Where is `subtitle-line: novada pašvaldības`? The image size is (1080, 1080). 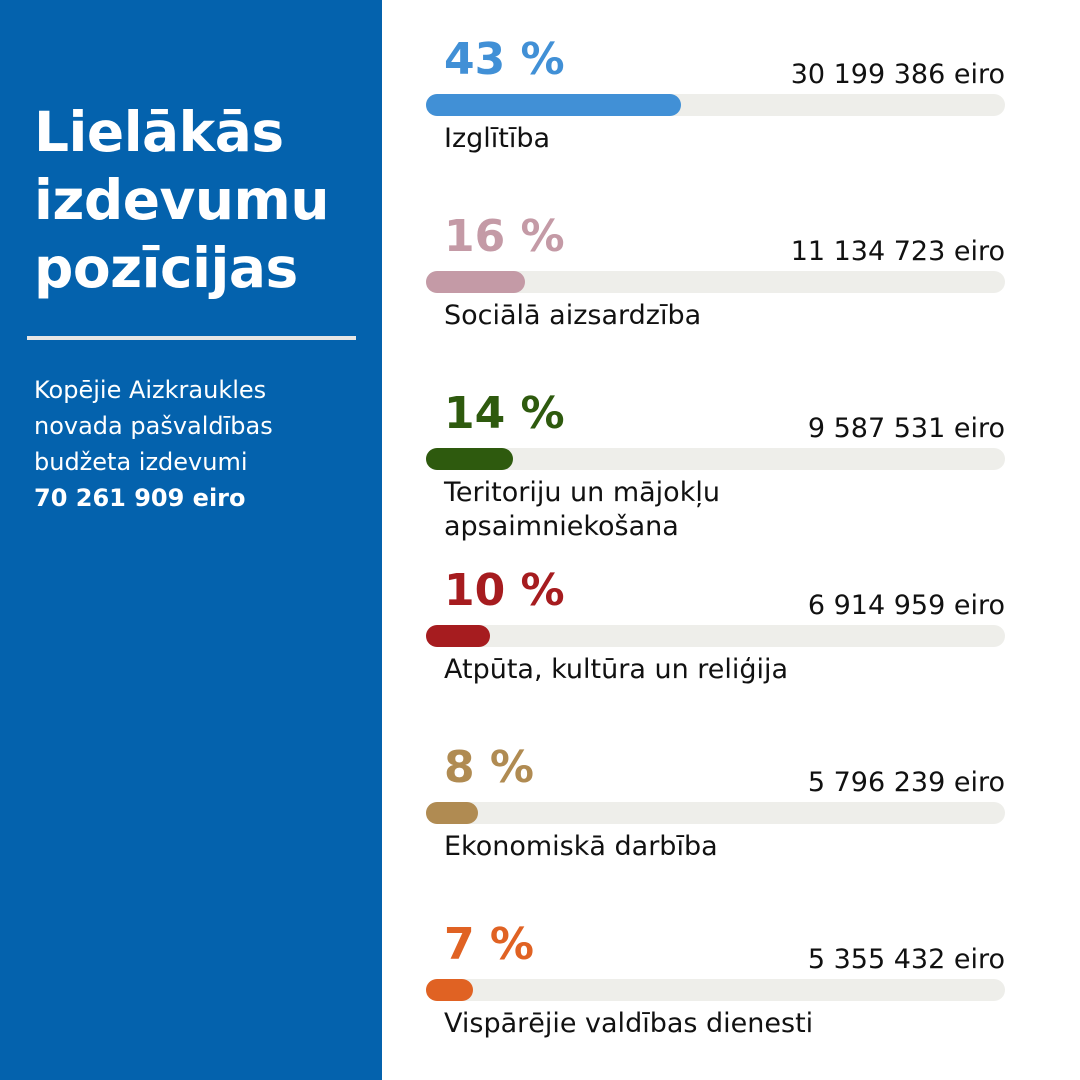
subtitle-line: novada pašvaldības is located at coordinates (153, 426).